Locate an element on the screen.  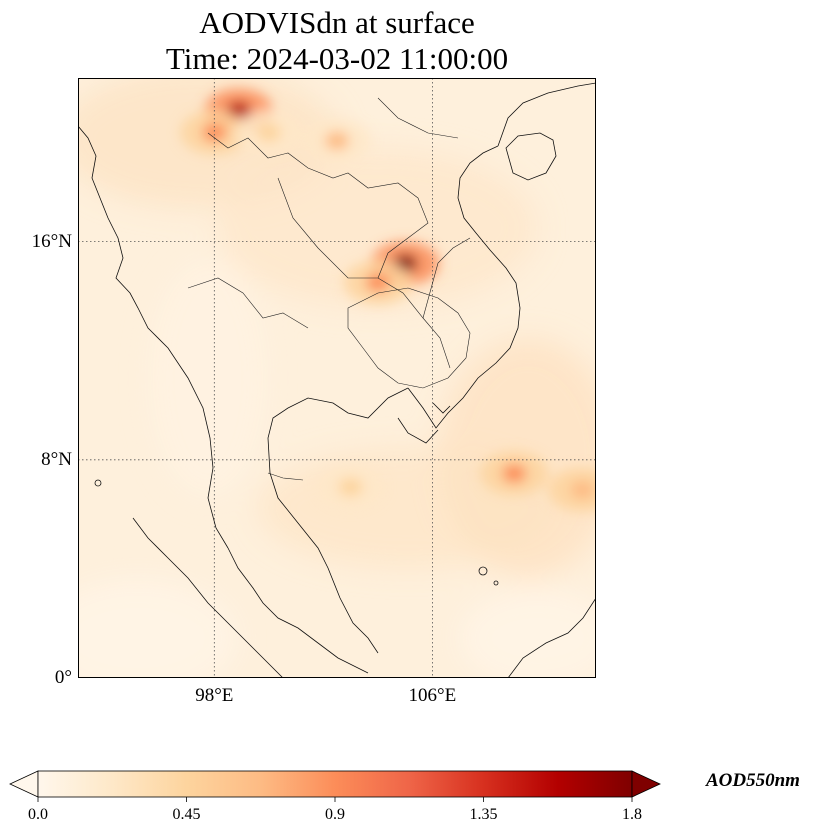
colorbar-gradient is located at coordinates (335, 784).